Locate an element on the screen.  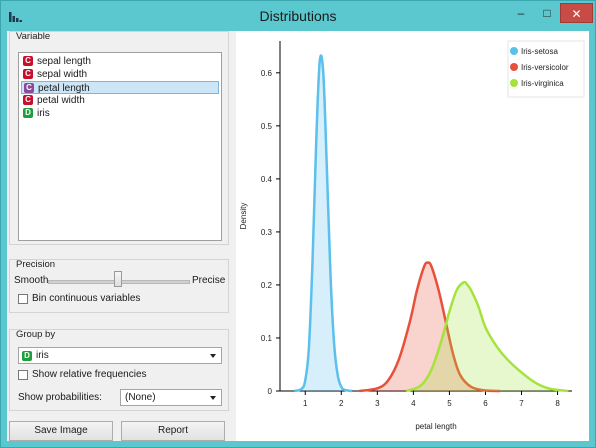
legend-label: Iris-versicolor is located at coordinates (545, 67).